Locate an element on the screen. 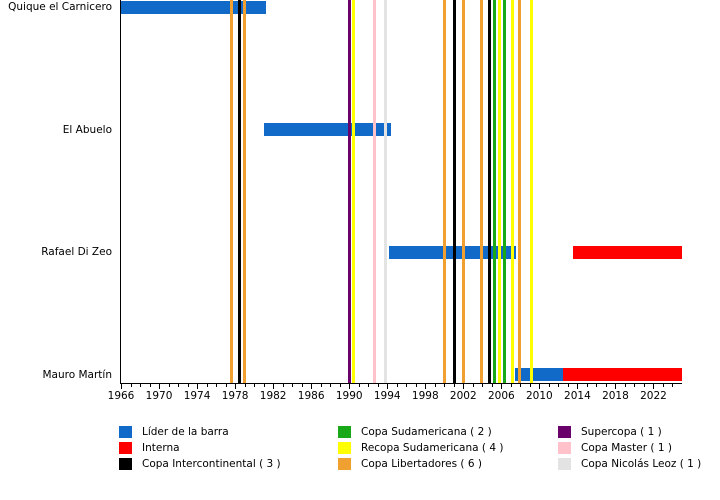 This screenshot has width=720, height=500. trophy-line-copa-nicolas-leoz is located at coordinates (385, 191).